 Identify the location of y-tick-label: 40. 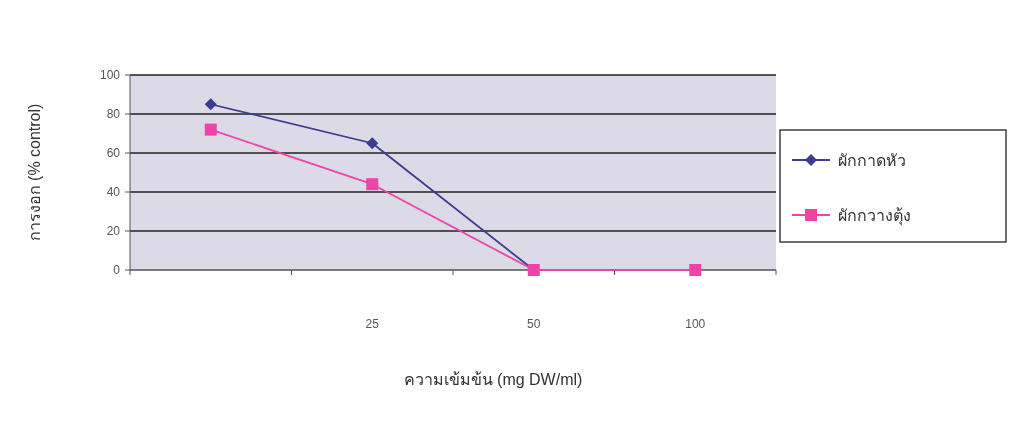
(113, 192).